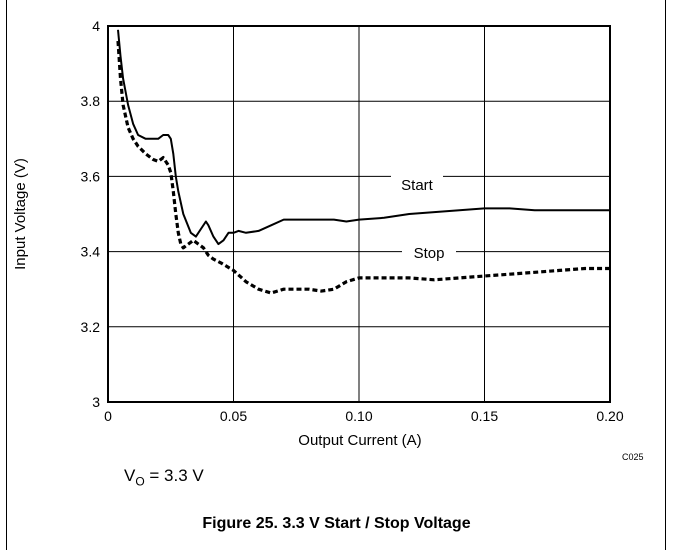  What do you see at coordinates (336, 523) in the screenshot?
I see `figure-caption: Figure 25. 3.3 V Start / Stop Voltage` at bounding box center [336, 523].